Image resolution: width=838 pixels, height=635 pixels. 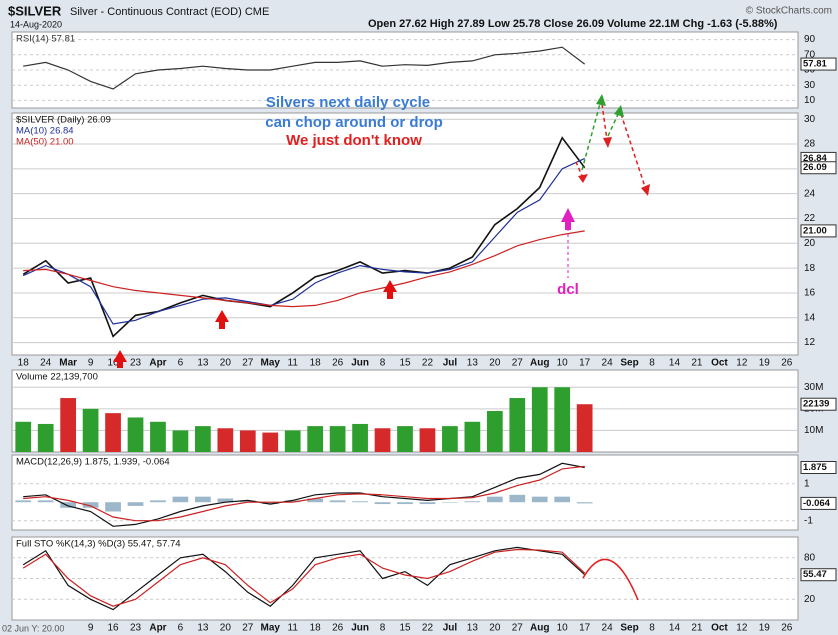 I want to click on value-tag-label: -0.064, so click(x=817, y=503).